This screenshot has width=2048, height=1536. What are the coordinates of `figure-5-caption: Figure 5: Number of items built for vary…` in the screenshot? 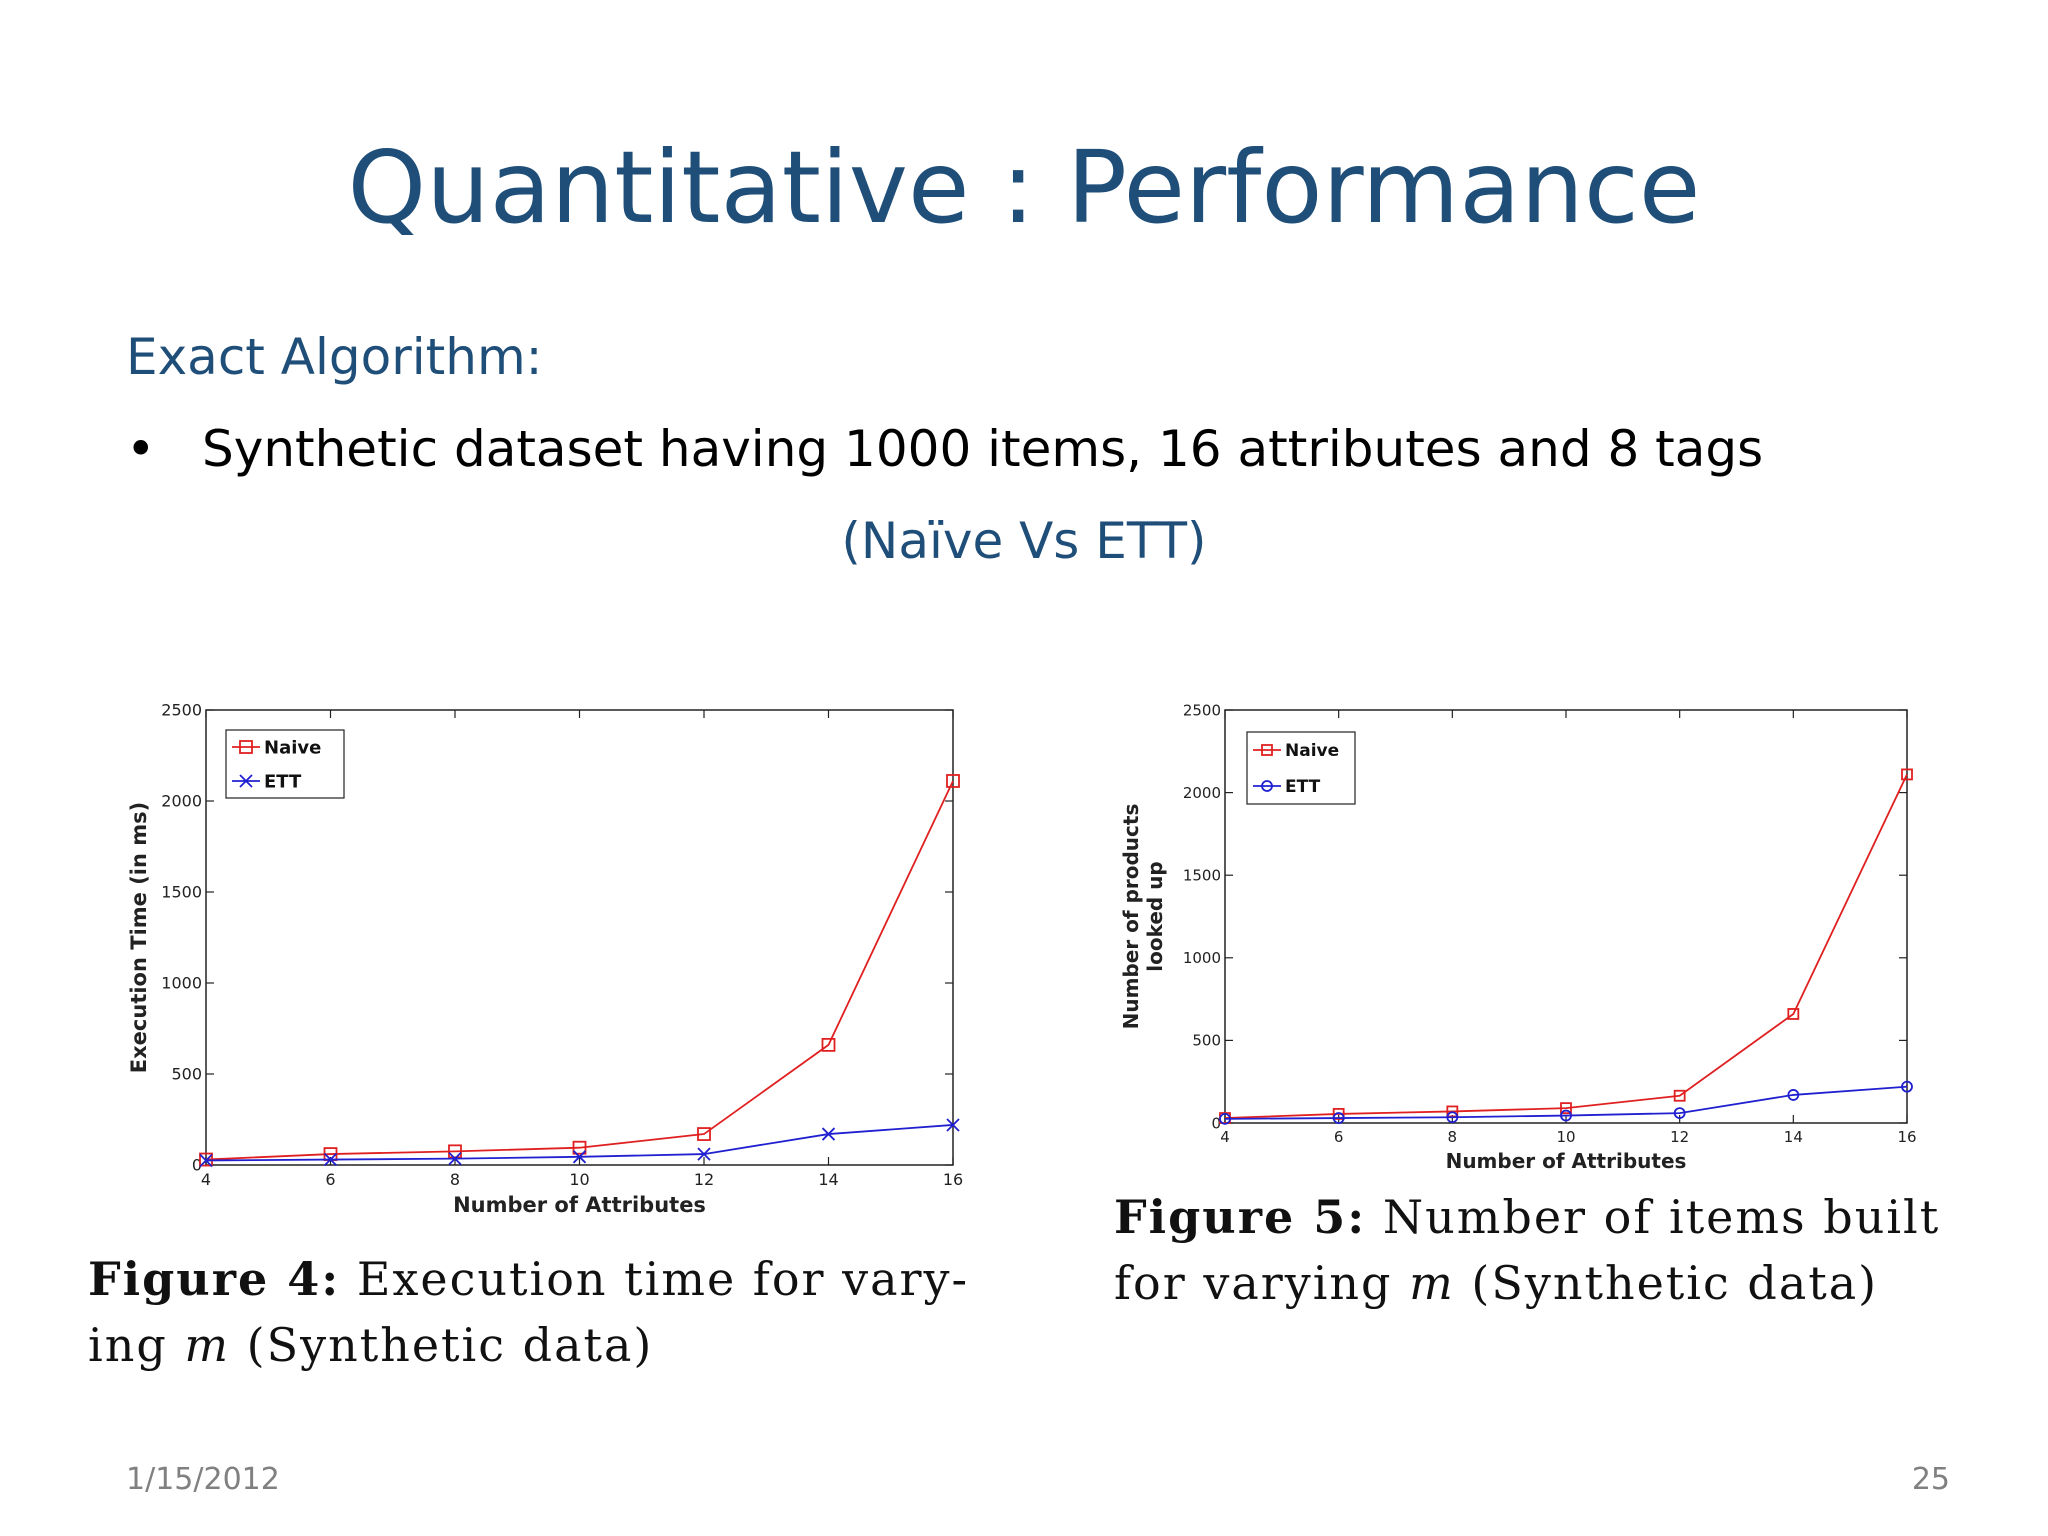 It's located at (1564, 1250).